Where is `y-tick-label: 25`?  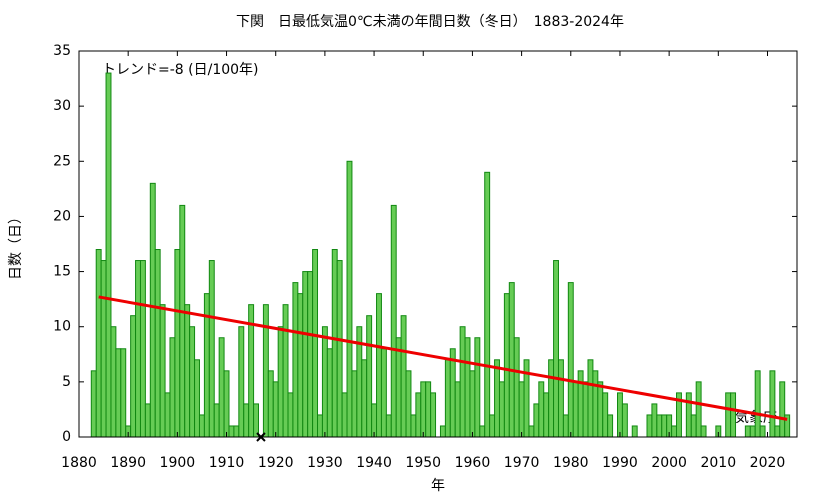
y-tick-label: 25 is located at coordinates (62, 161).